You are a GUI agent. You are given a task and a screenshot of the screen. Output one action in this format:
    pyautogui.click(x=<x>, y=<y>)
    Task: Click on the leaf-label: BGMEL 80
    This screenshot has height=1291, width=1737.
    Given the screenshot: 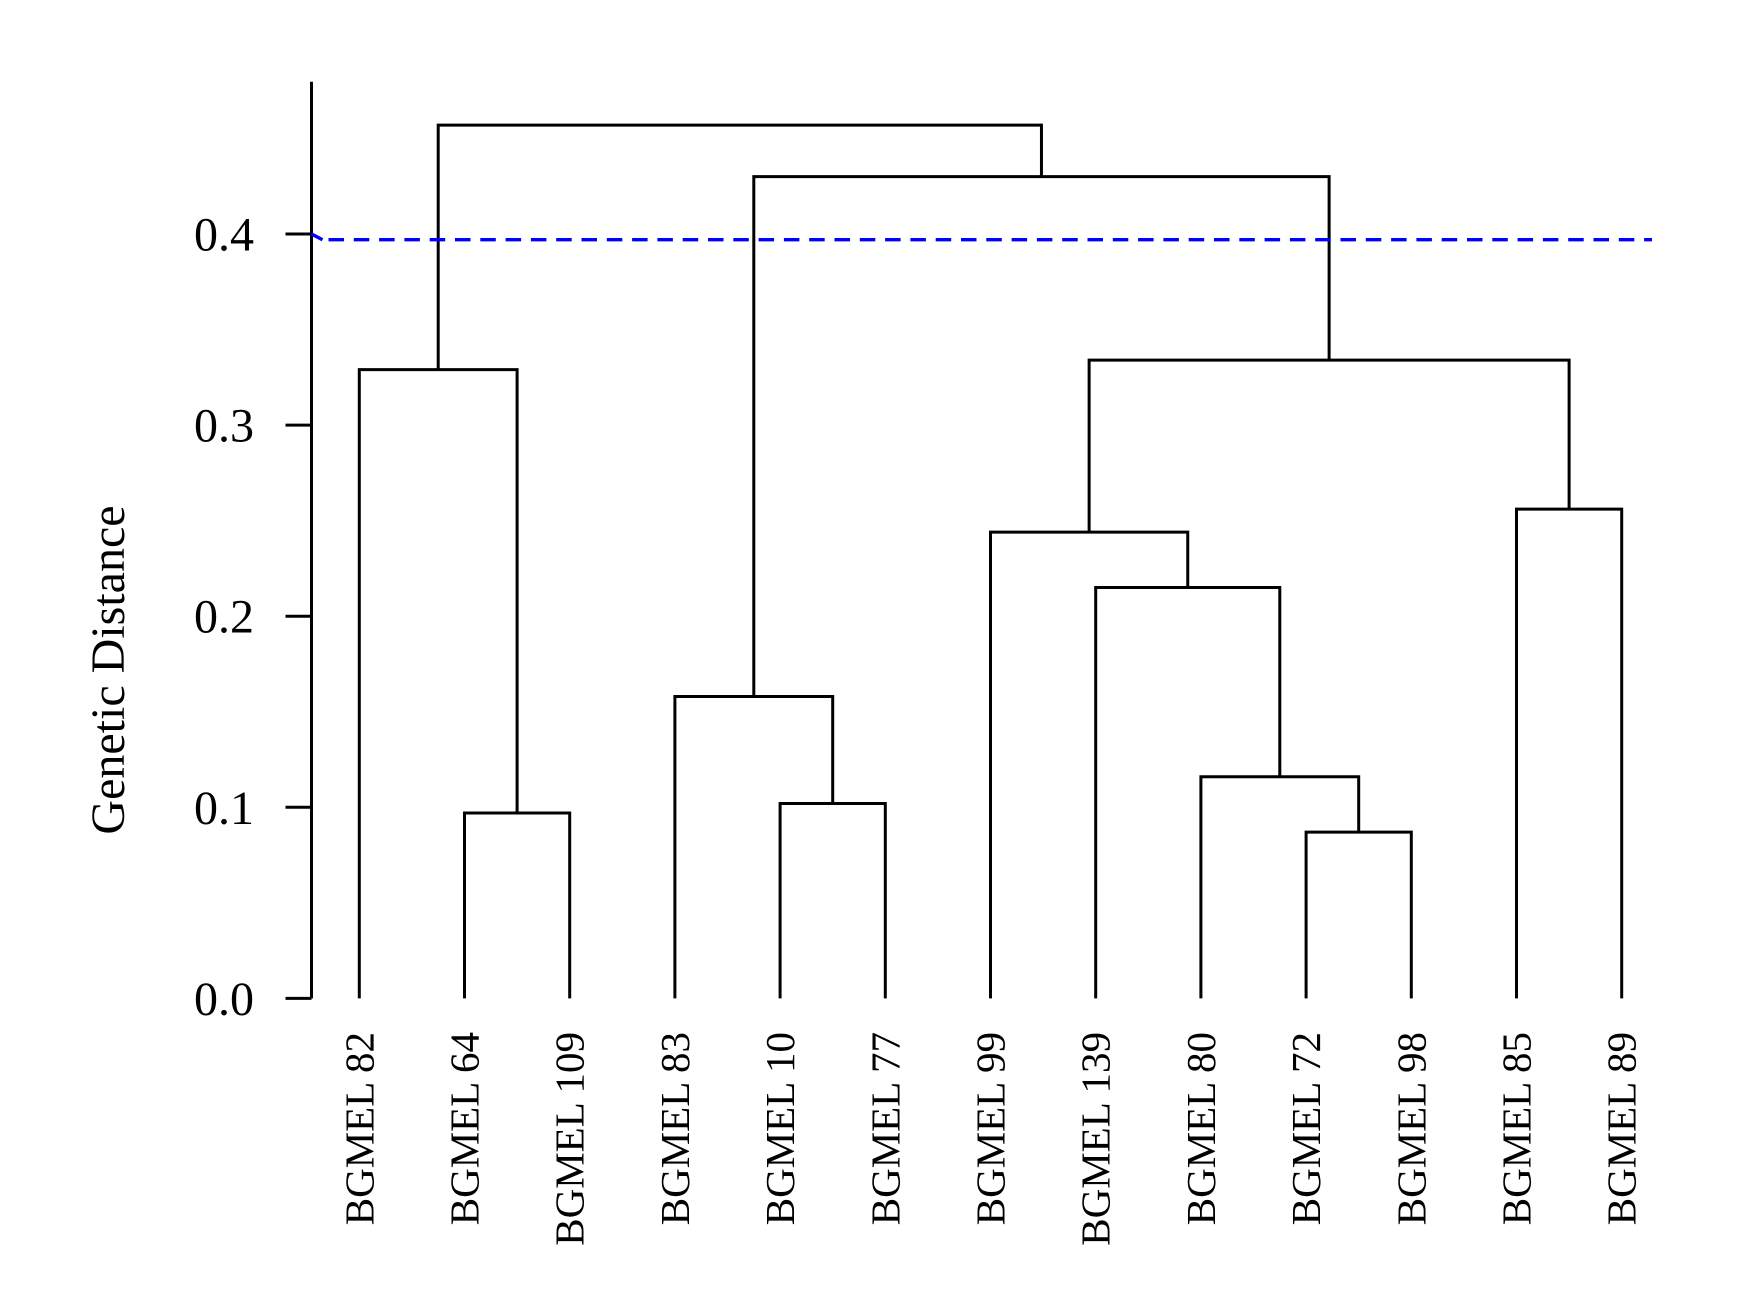 What is the action you would take?
    pyautogui.click(x=1201, y=1128)
    